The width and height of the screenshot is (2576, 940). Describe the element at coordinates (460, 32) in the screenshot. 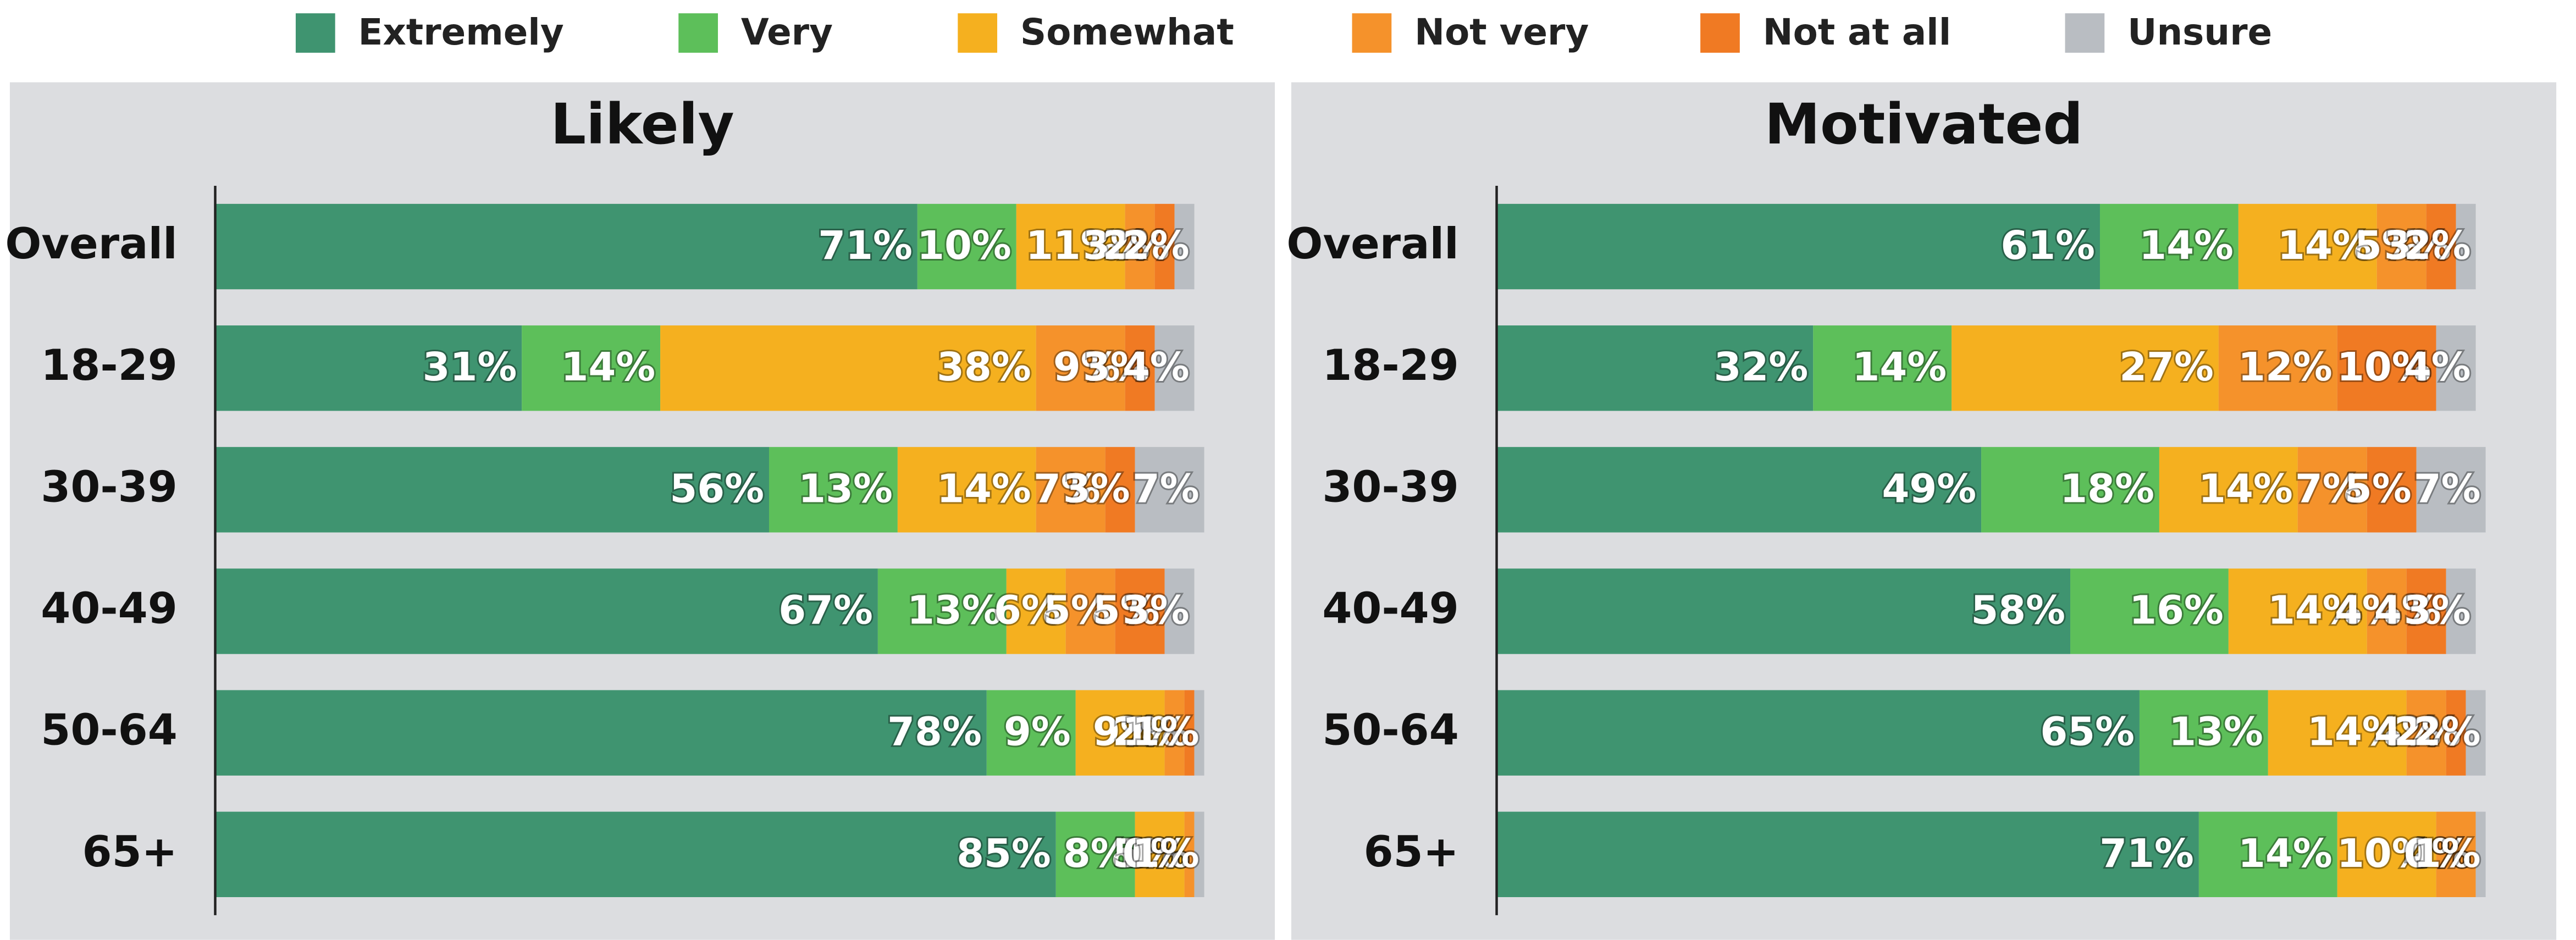

I see `legend-label: Extremely` at that location.